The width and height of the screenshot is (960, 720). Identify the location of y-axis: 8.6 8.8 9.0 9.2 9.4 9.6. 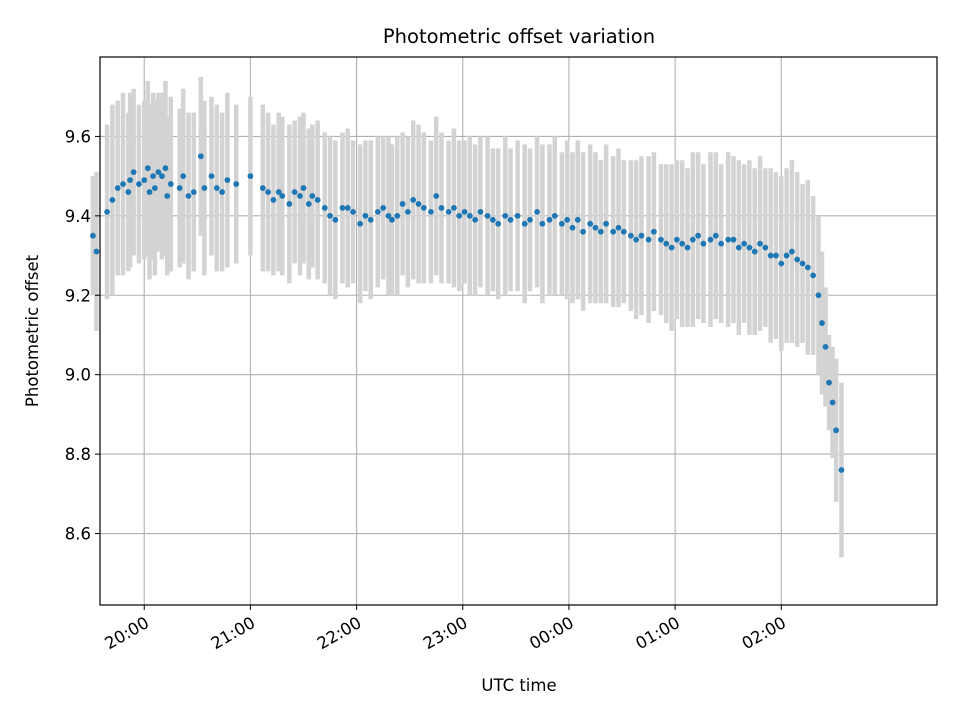
(82, 335).